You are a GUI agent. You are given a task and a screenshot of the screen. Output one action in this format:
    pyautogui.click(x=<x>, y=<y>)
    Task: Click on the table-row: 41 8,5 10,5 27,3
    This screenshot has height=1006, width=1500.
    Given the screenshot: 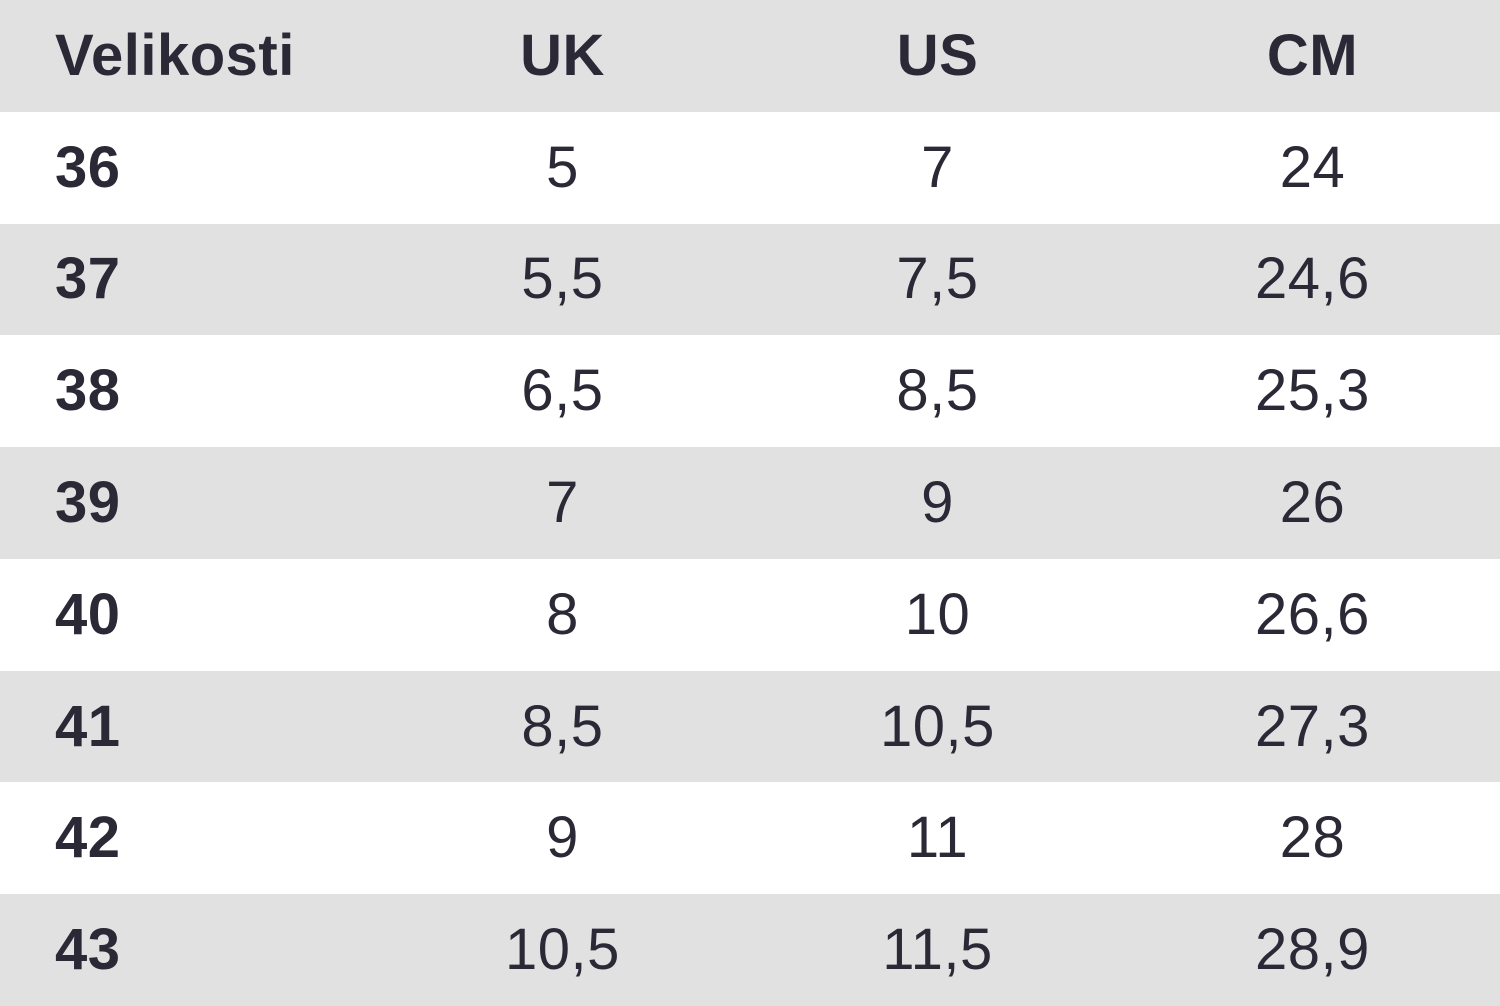 What is the action you would take?
    pyautogui.click(x=750, y=726)
    